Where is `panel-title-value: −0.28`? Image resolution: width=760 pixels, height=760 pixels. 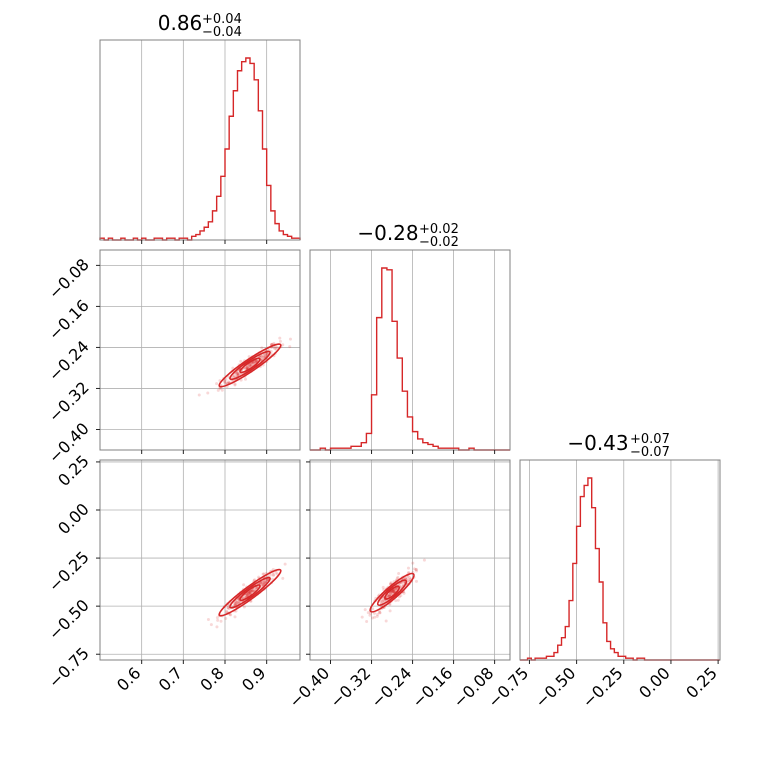 panel-title-value: −0.28 is located at coordinates (387, 233).